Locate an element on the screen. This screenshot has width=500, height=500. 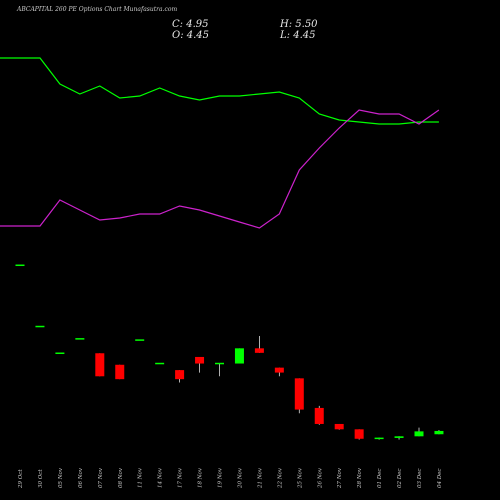
x-tick-label: 26 Nov is located at coordinates (320, 478).